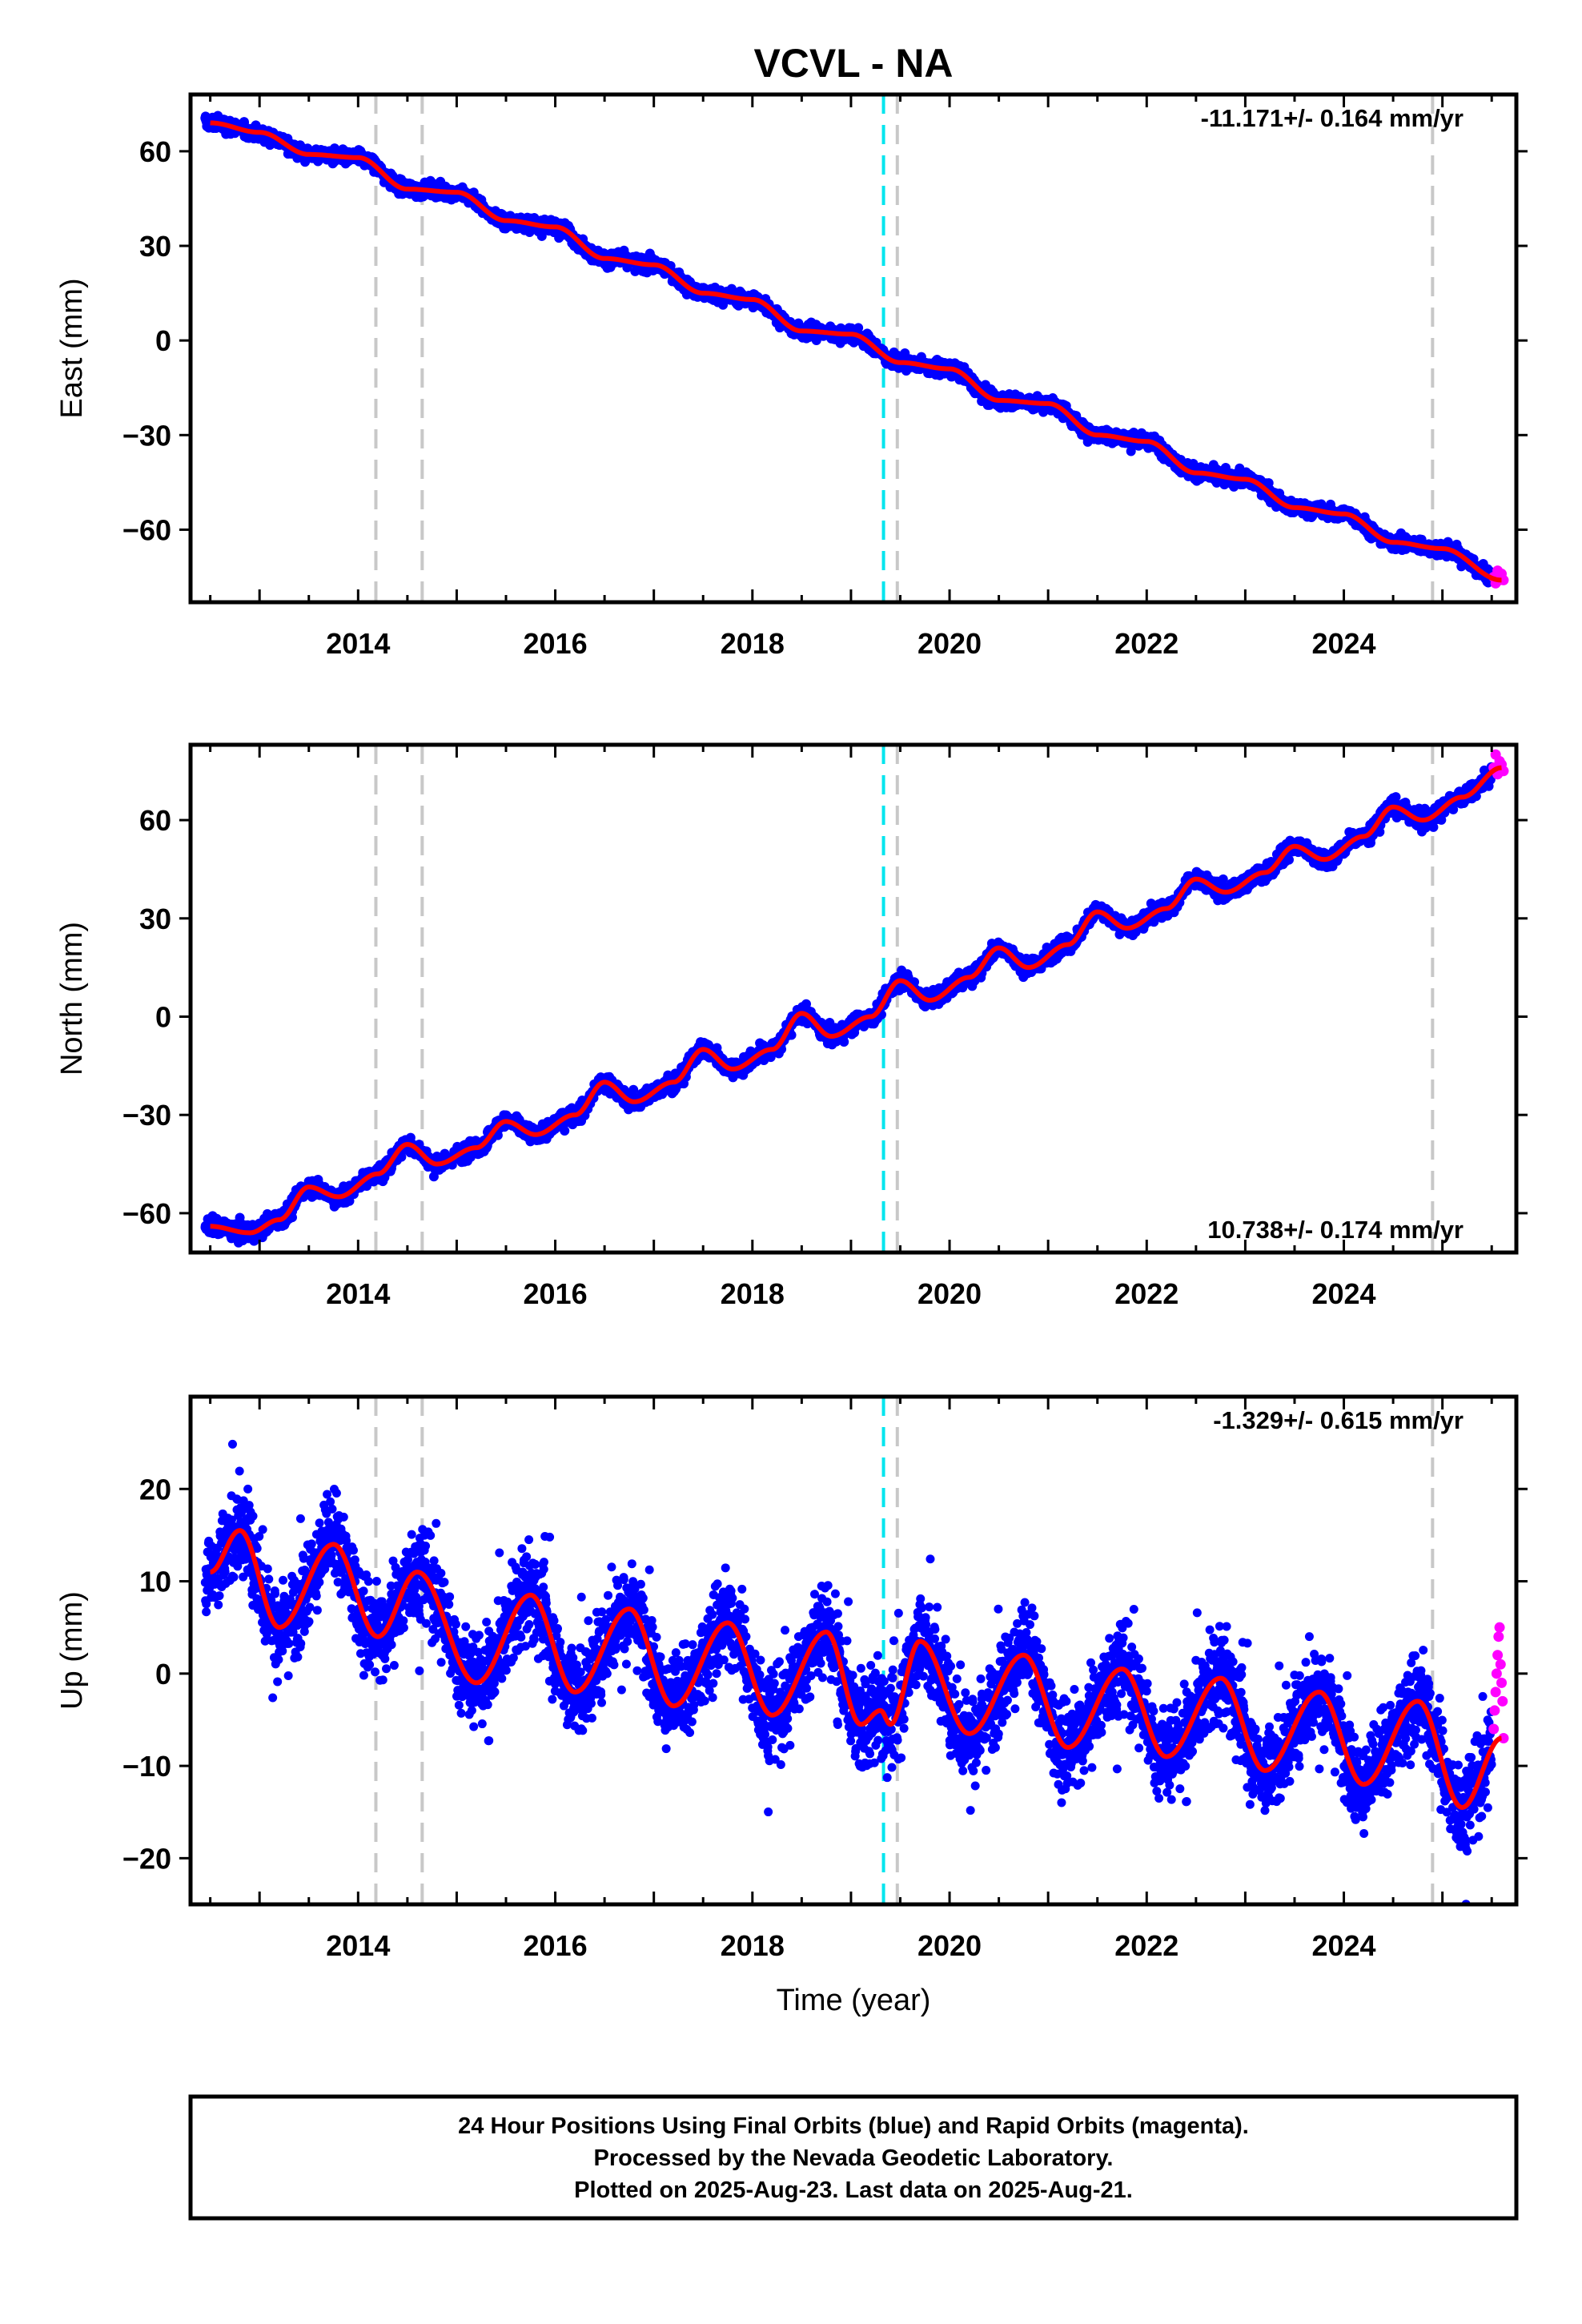  I want to click on east-x-tick-label-3: 2020, so click(950, 644).